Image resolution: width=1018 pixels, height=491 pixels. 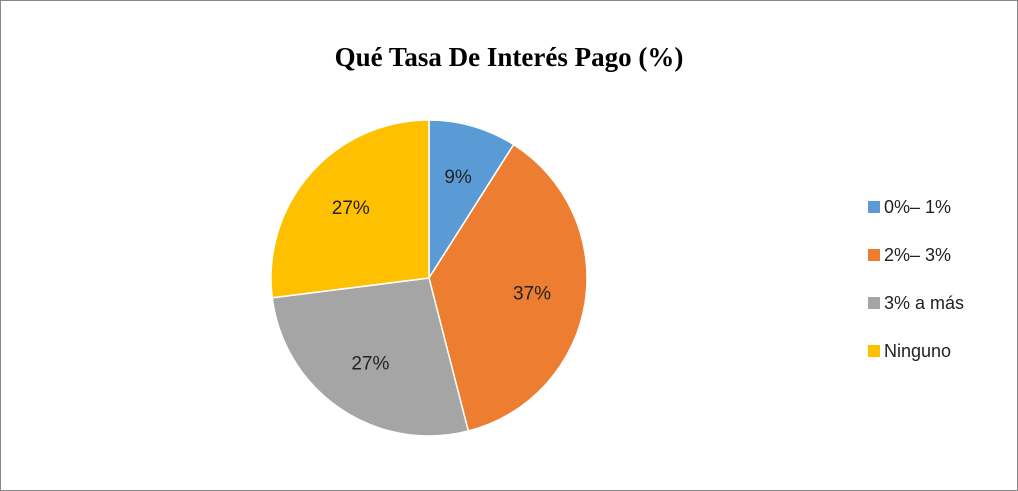 What do you see at coordinates (917, 351) in the screenshot?
I see `legend-label: Ninguno` at bounding box center [917, 351].